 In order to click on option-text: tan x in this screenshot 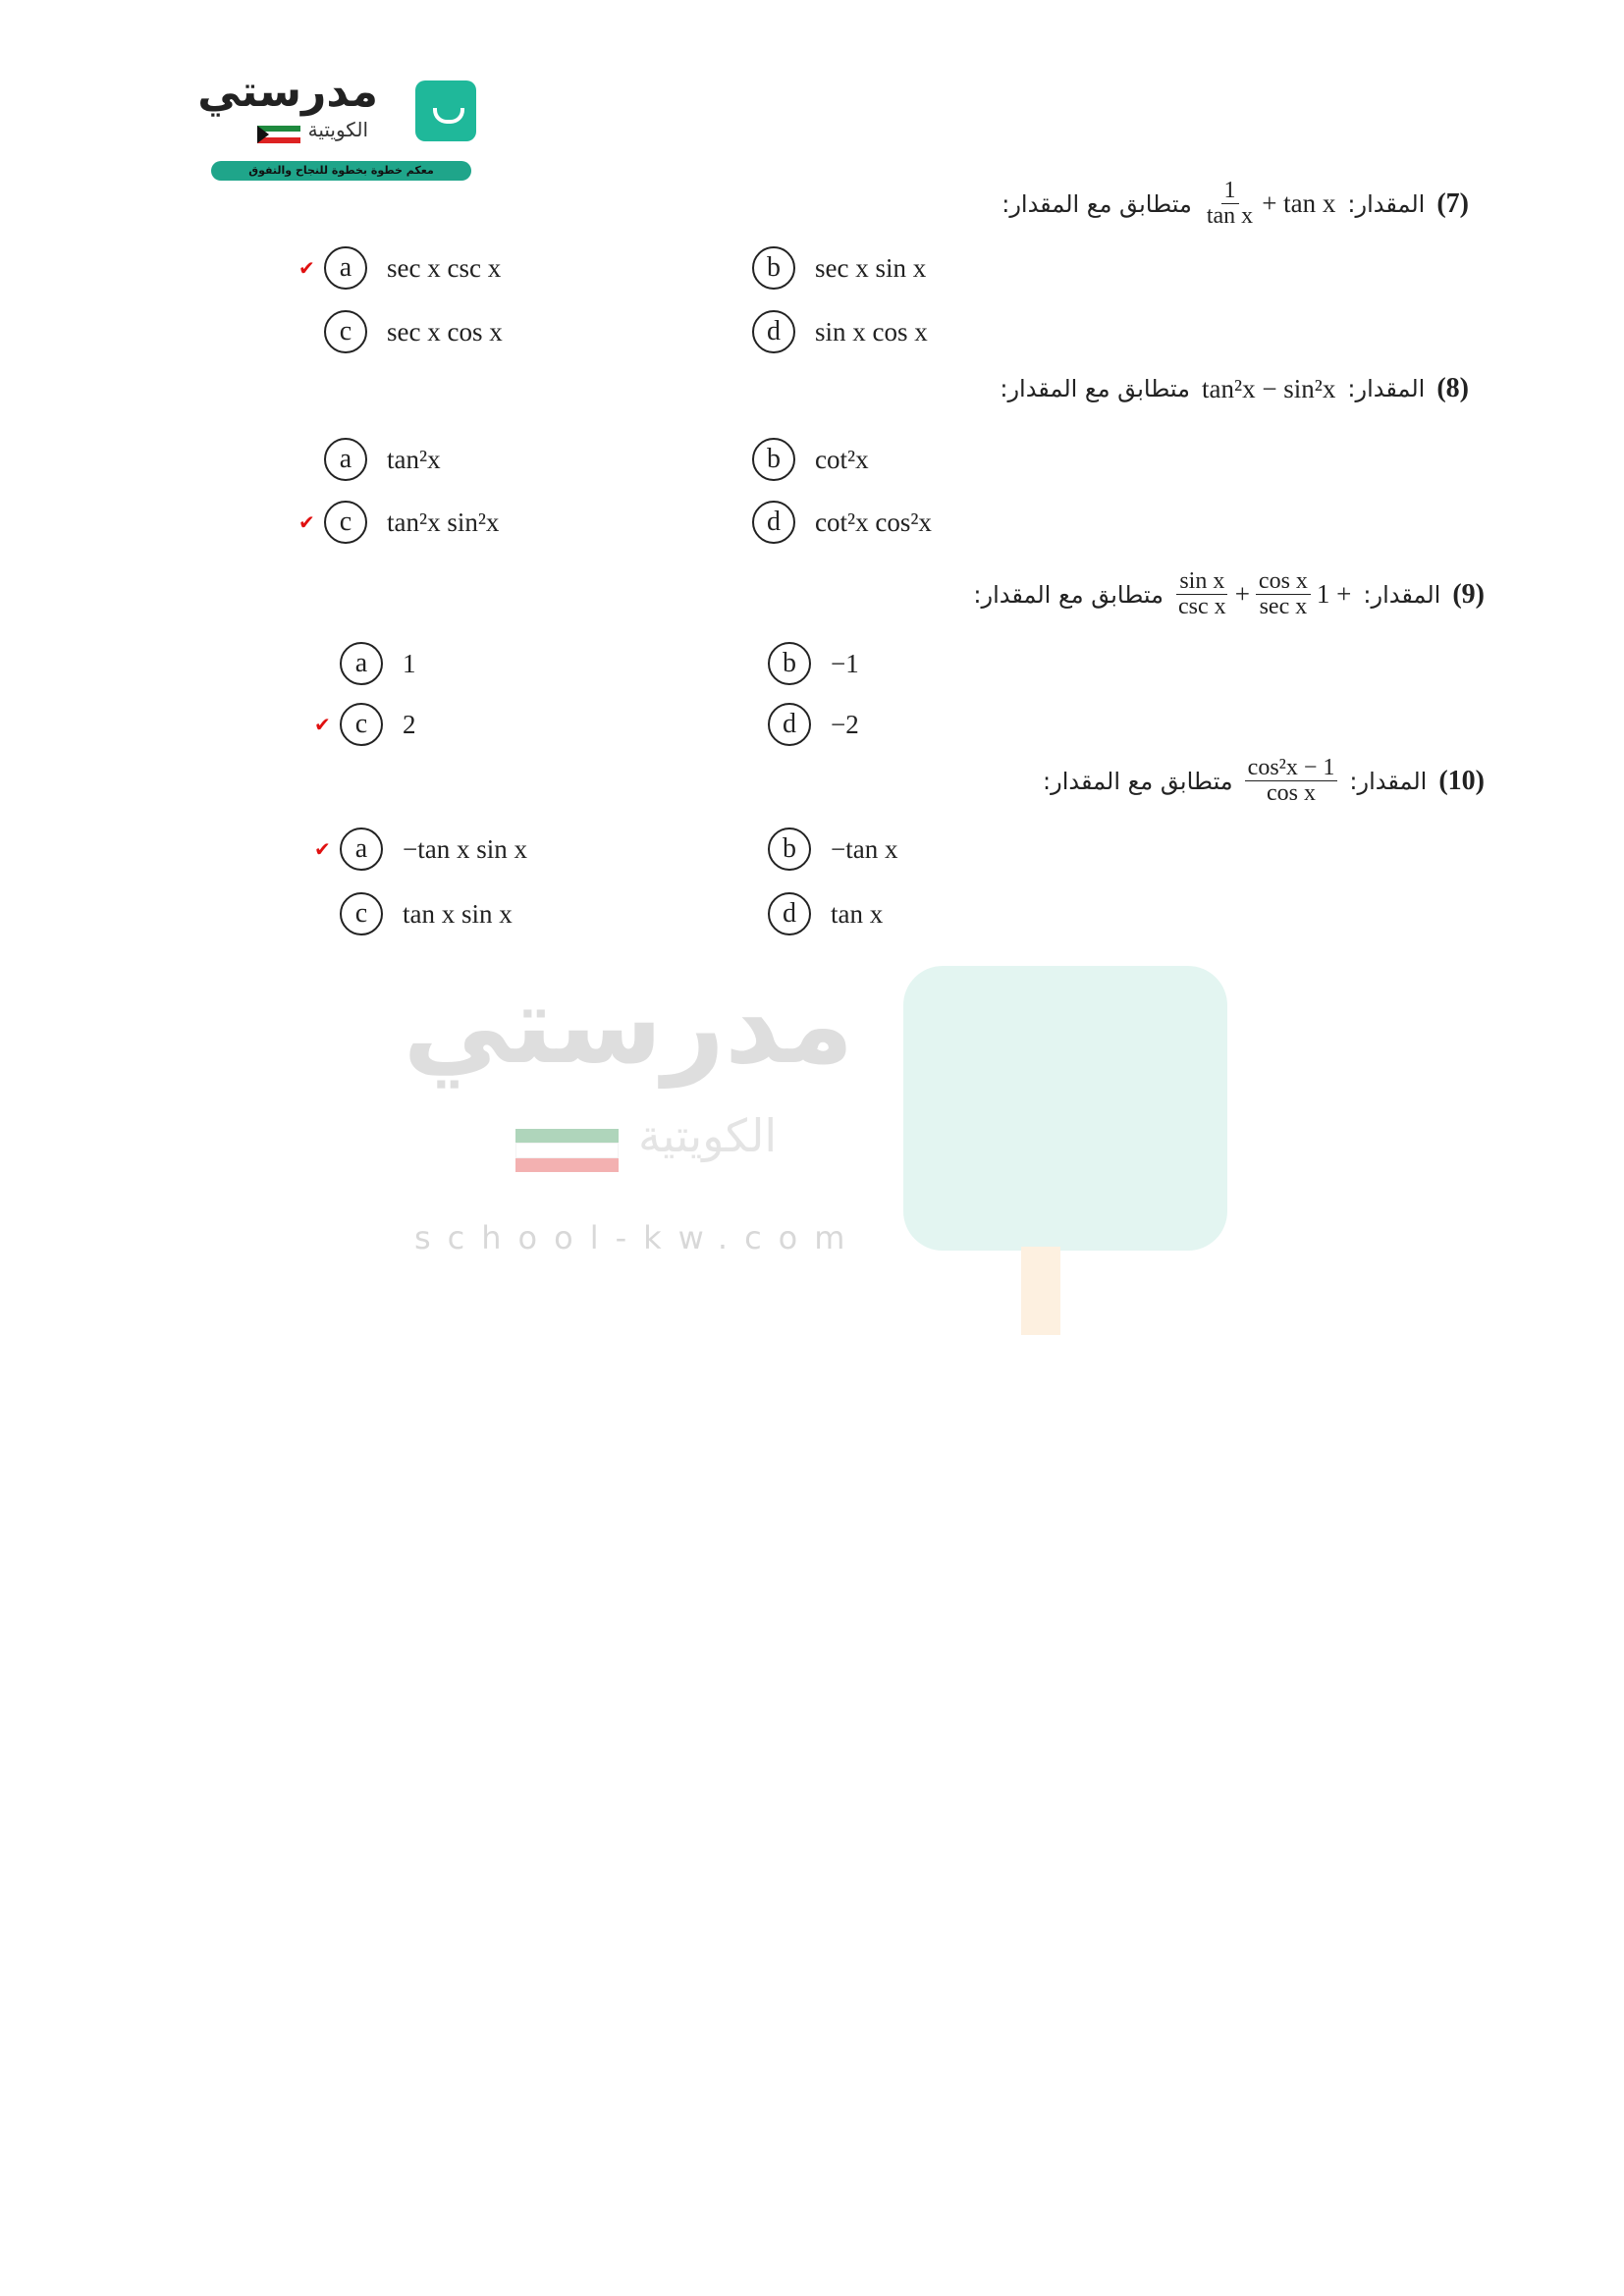, I will do `click(857, 913)`.